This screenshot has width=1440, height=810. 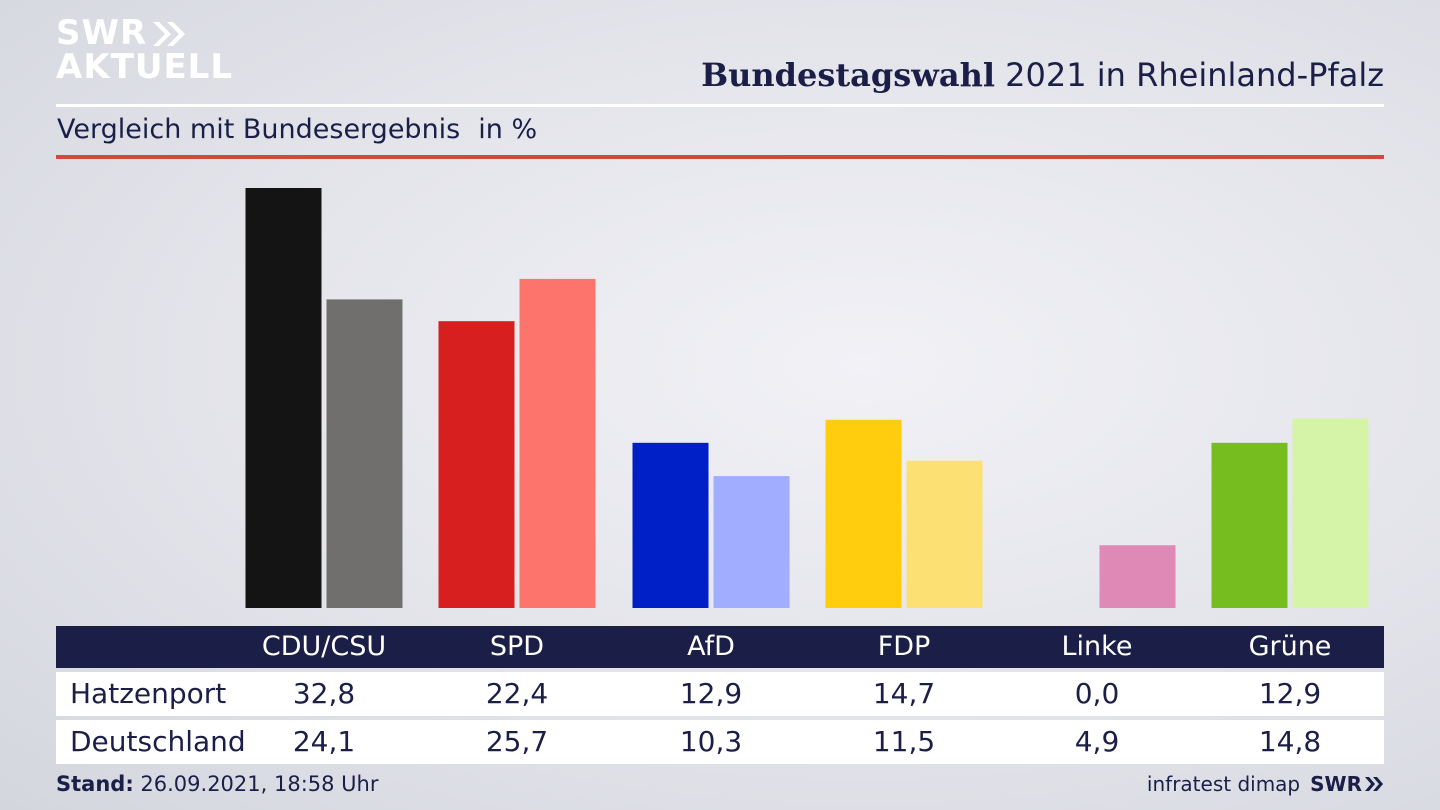 I want to click on title-bold: Bundestagswahl, so click(x=848, y=75).